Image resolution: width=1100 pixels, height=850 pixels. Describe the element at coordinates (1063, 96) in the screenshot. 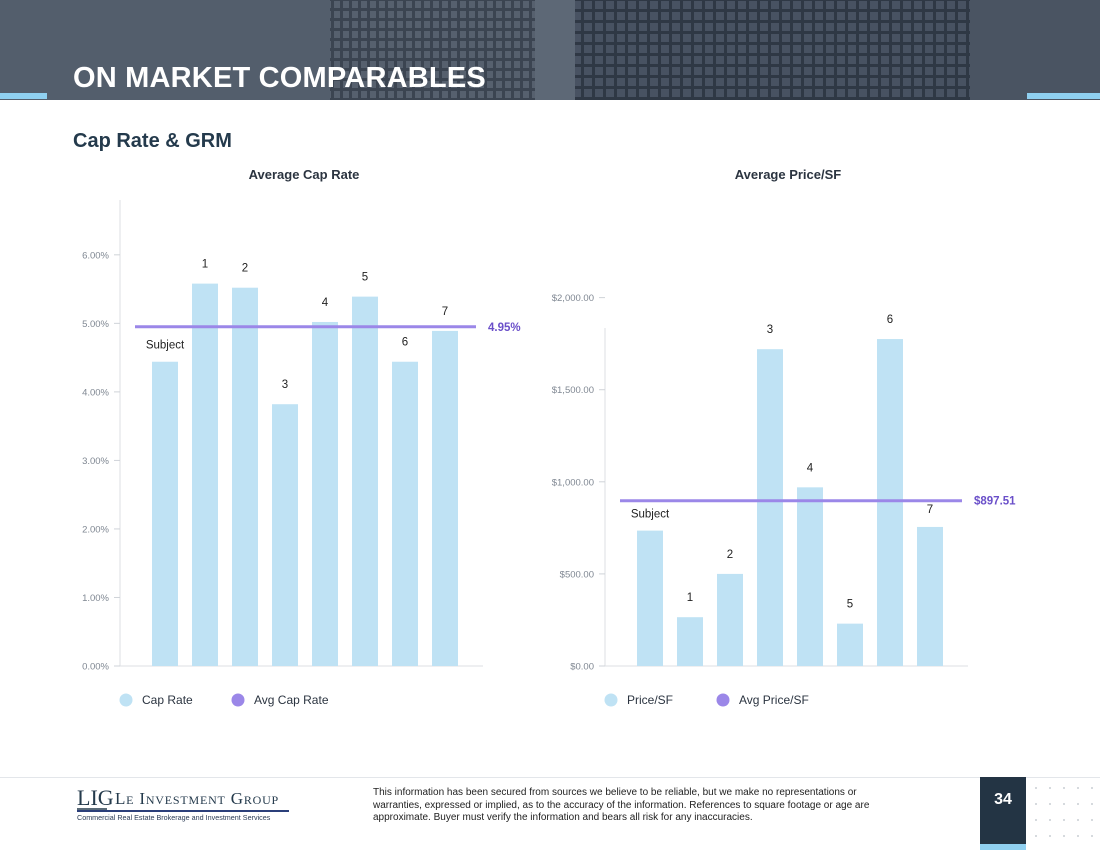

I see `header-accent-right` at that location.